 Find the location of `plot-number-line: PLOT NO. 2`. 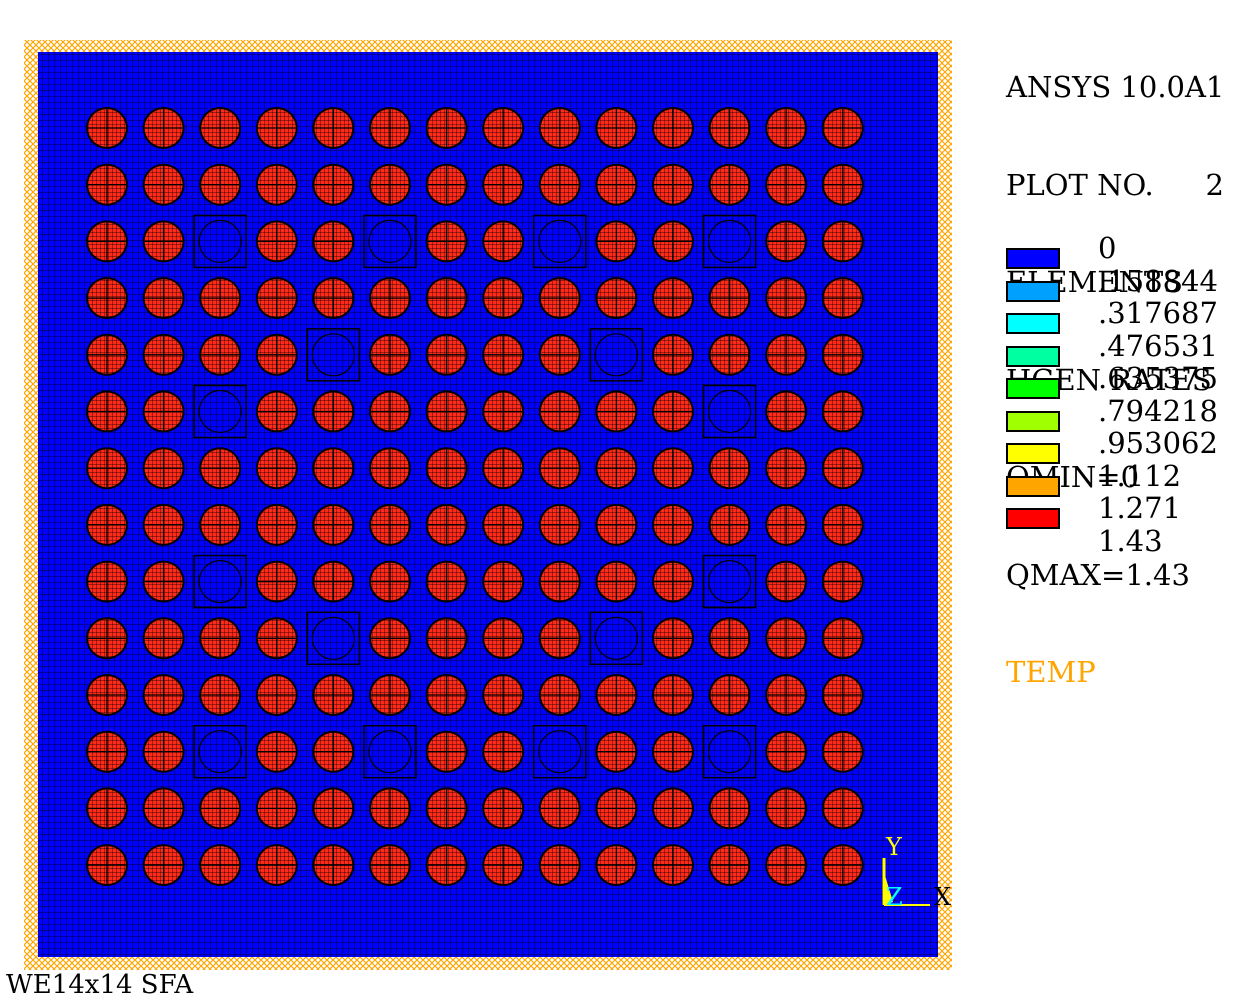

plot-number-line: PLOT NO. 2 is located at coordinates (1115, 184).